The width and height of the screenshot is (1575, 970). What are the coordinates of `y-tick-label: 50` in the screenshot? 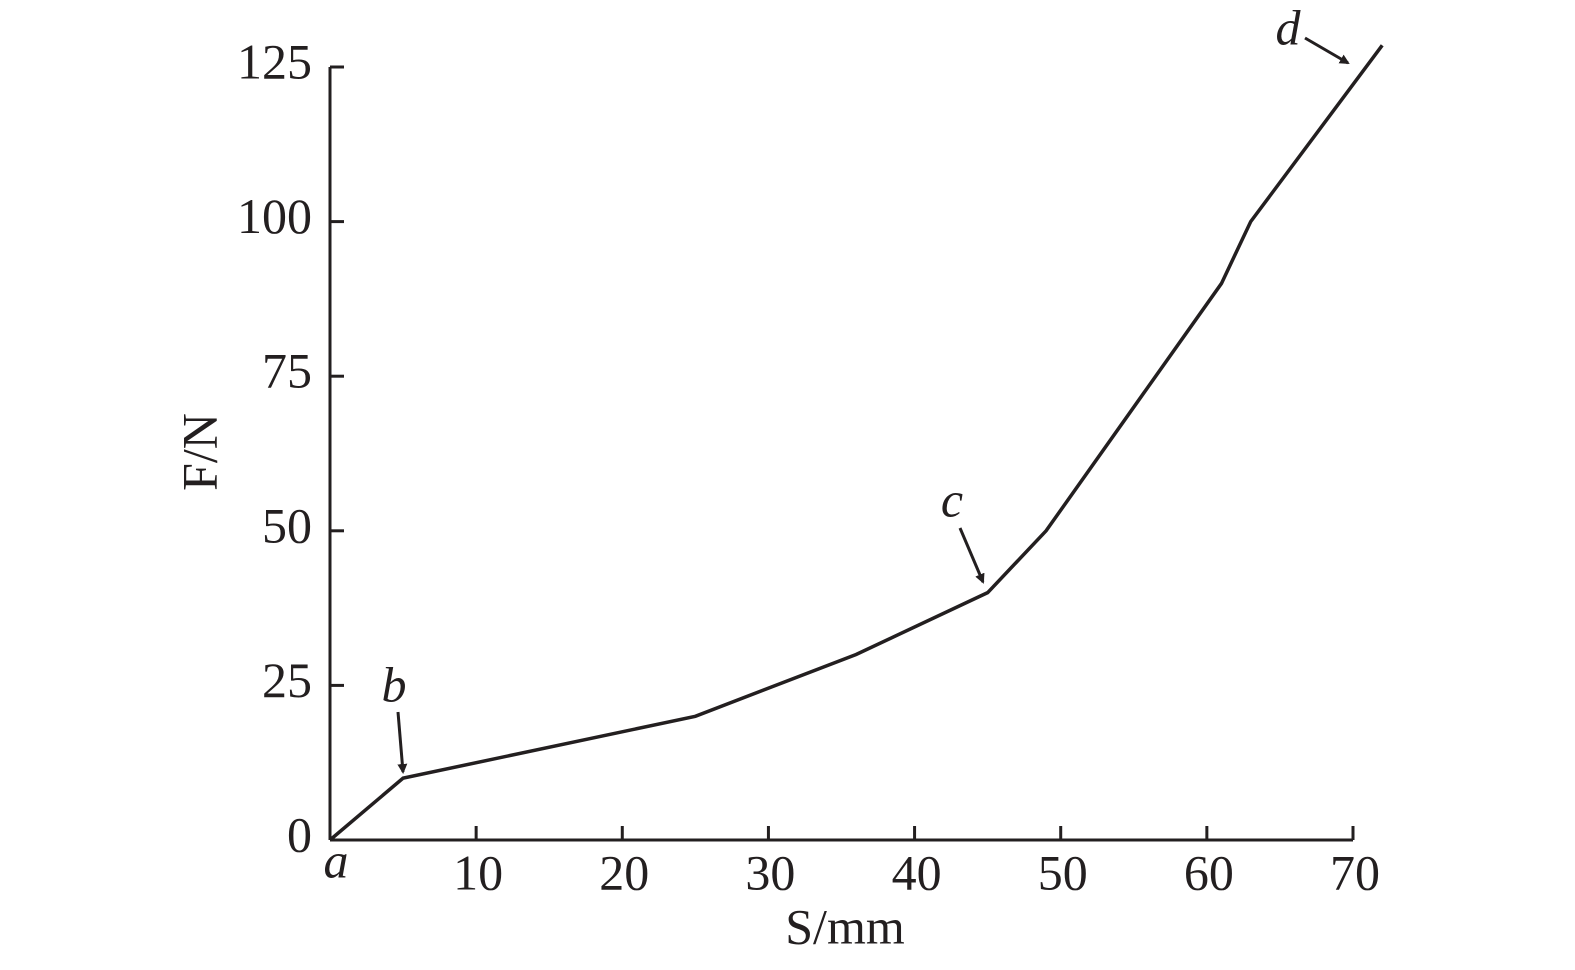 It's located at (287, 525).